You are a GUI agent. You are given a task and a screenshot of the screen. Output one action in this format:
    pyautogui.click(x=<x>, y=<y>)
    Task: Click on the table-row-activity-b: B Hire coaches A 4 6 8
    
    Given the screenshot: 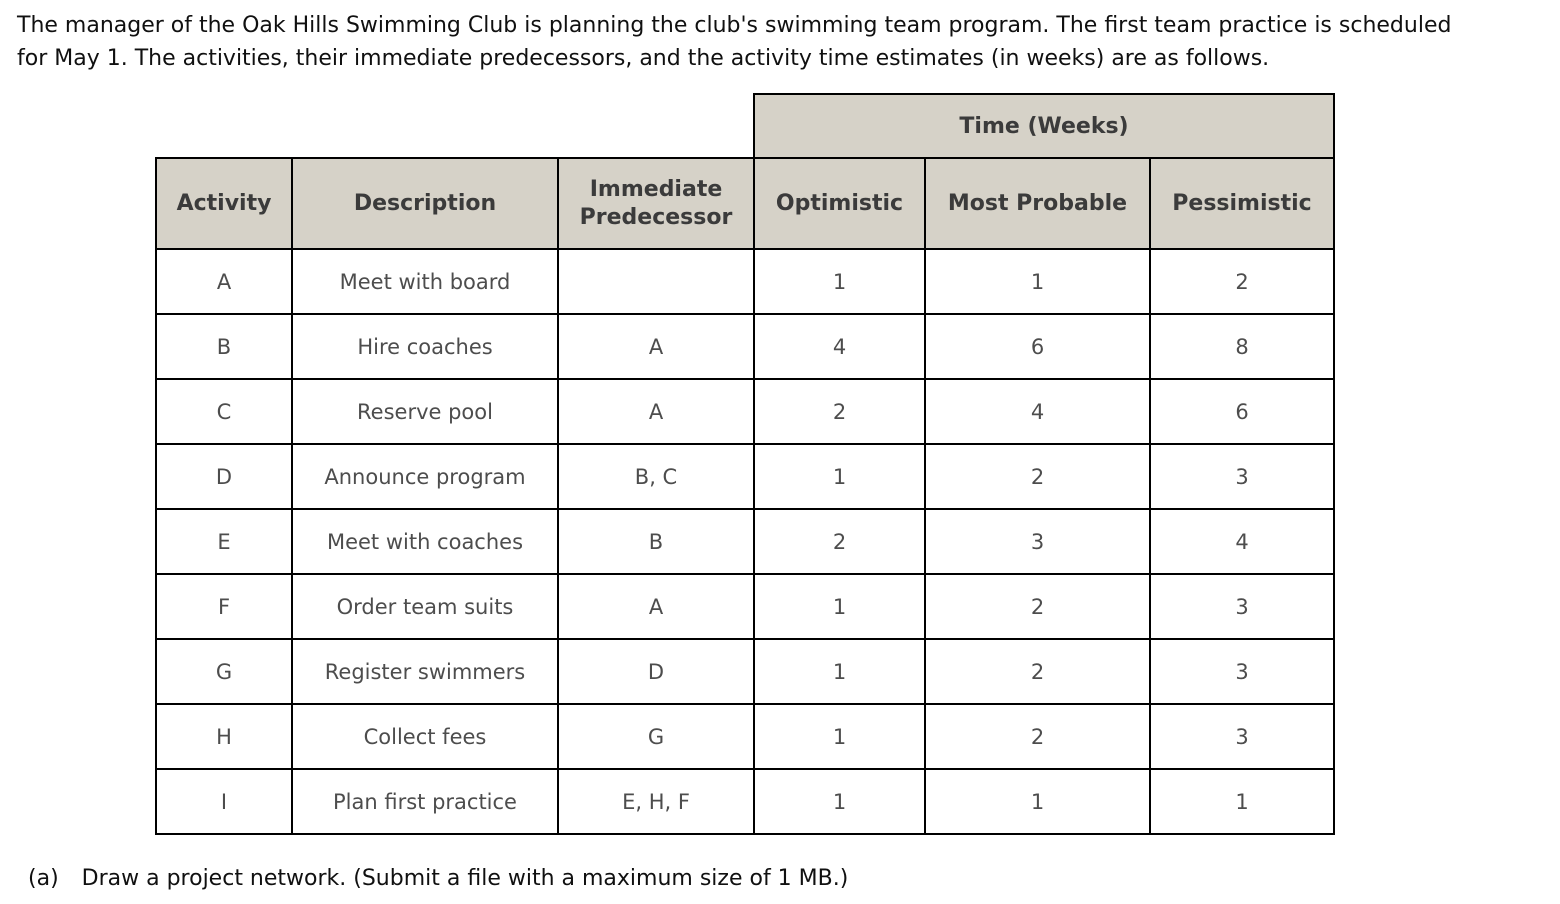 What is the action you would take?
    pyautogui.click(x=745, y=346)
    